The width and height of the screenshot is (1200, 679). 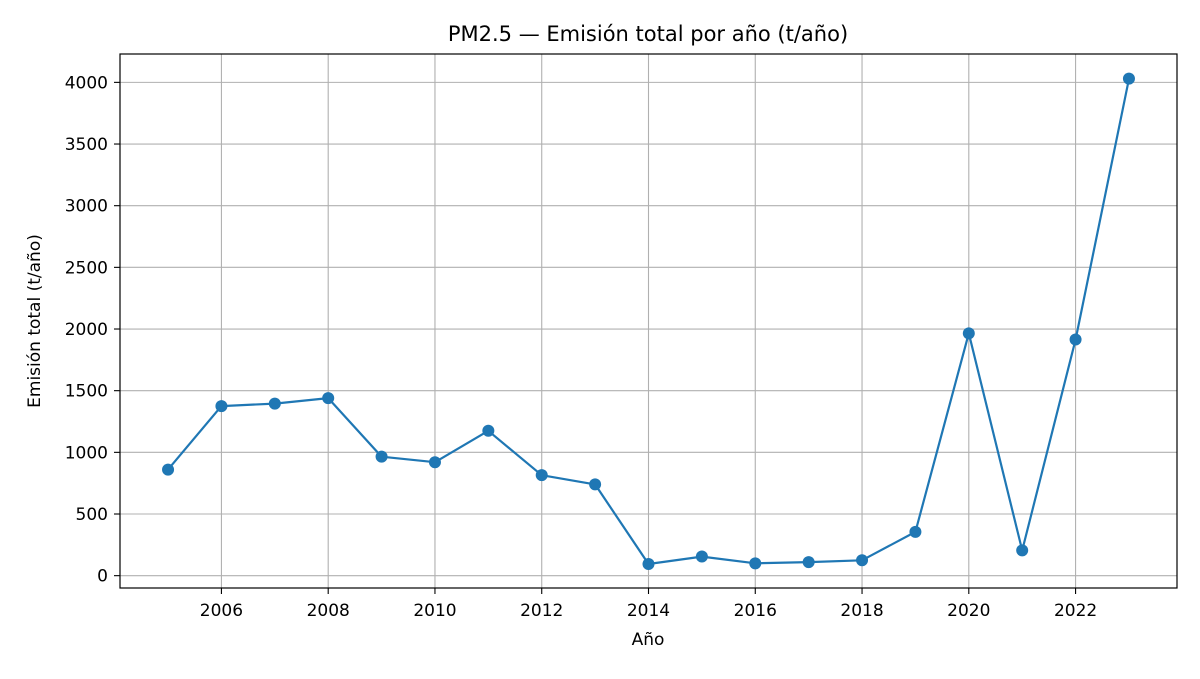 I want to click on x-tick-label: 2010, so click(x=434, y=611).